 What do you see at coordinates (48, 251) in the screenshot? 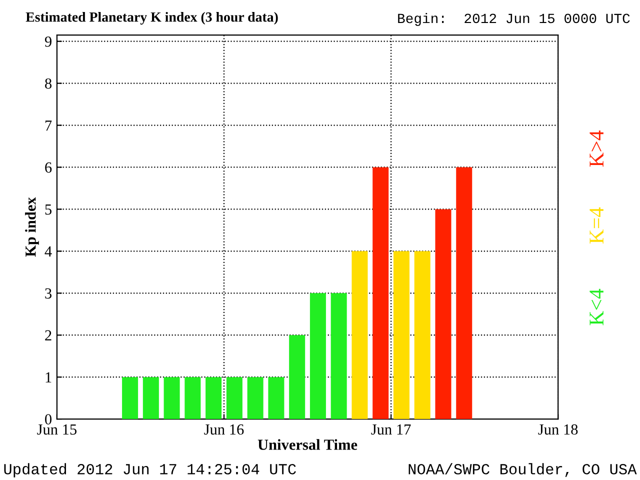
I see `y-tick-label: 4` at bounding box center [48, 251].